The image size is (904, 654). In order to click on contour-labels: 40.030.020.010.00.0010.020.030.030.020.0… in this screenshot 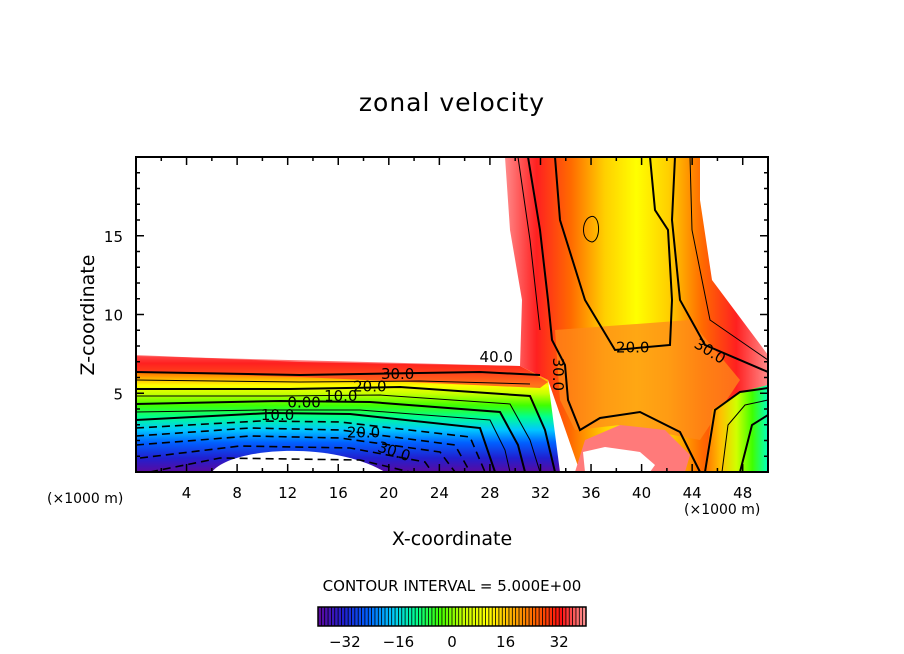, I will do `click(495, 400)`.